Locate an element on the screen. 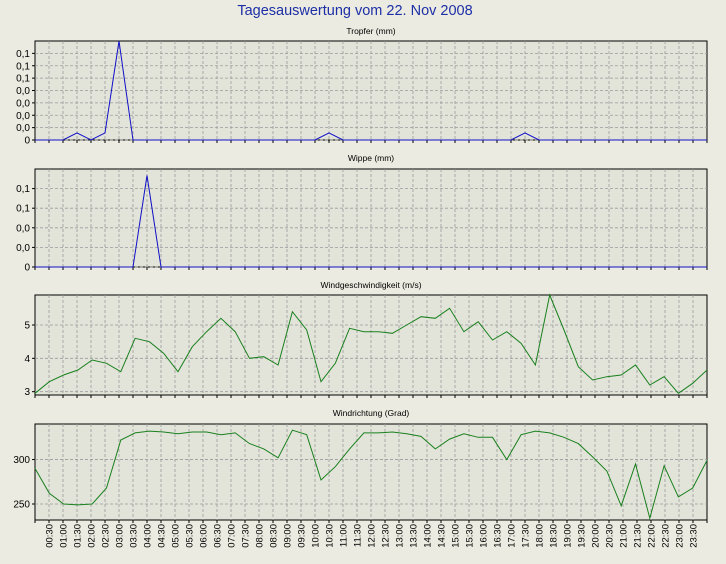 The height and width of the screenshot is (564, 726). x-tick-label: 10:30 is located at coordinates (330, 536).